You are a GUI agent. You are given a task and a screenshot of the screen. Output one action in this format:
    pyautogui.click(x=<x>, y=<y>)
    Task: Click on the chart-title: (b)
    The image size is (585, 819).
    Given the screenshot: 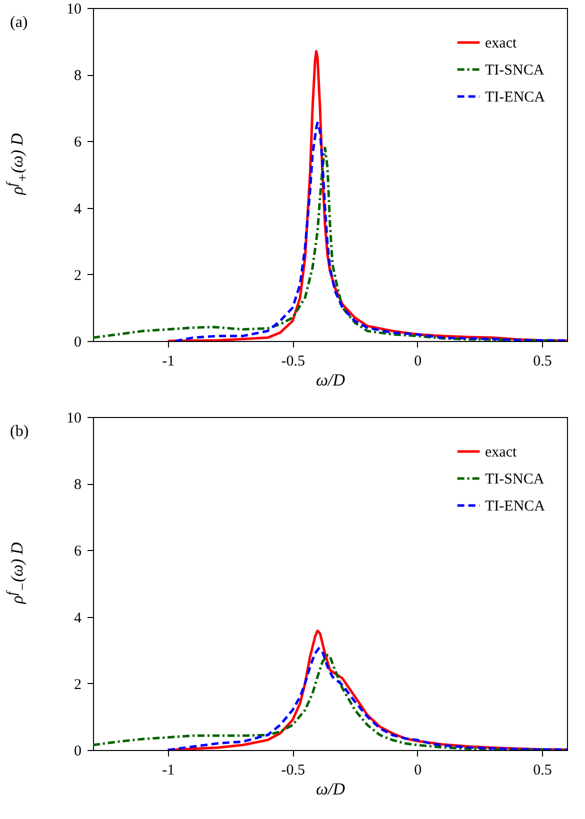 What is the action you would take?
    pyautogui.click(x=19, y=431)
    